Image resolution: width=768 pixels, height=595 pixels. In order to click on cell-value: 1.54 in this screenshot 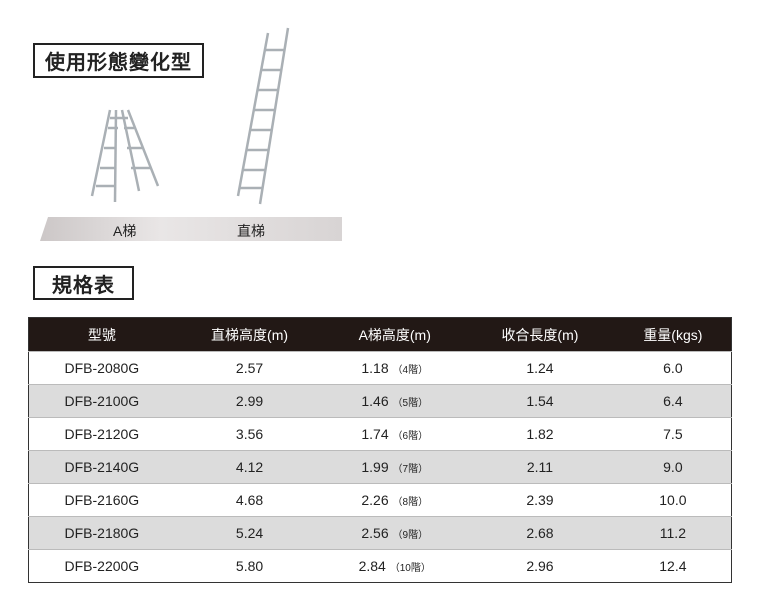, I will do `click(540, 401)`.